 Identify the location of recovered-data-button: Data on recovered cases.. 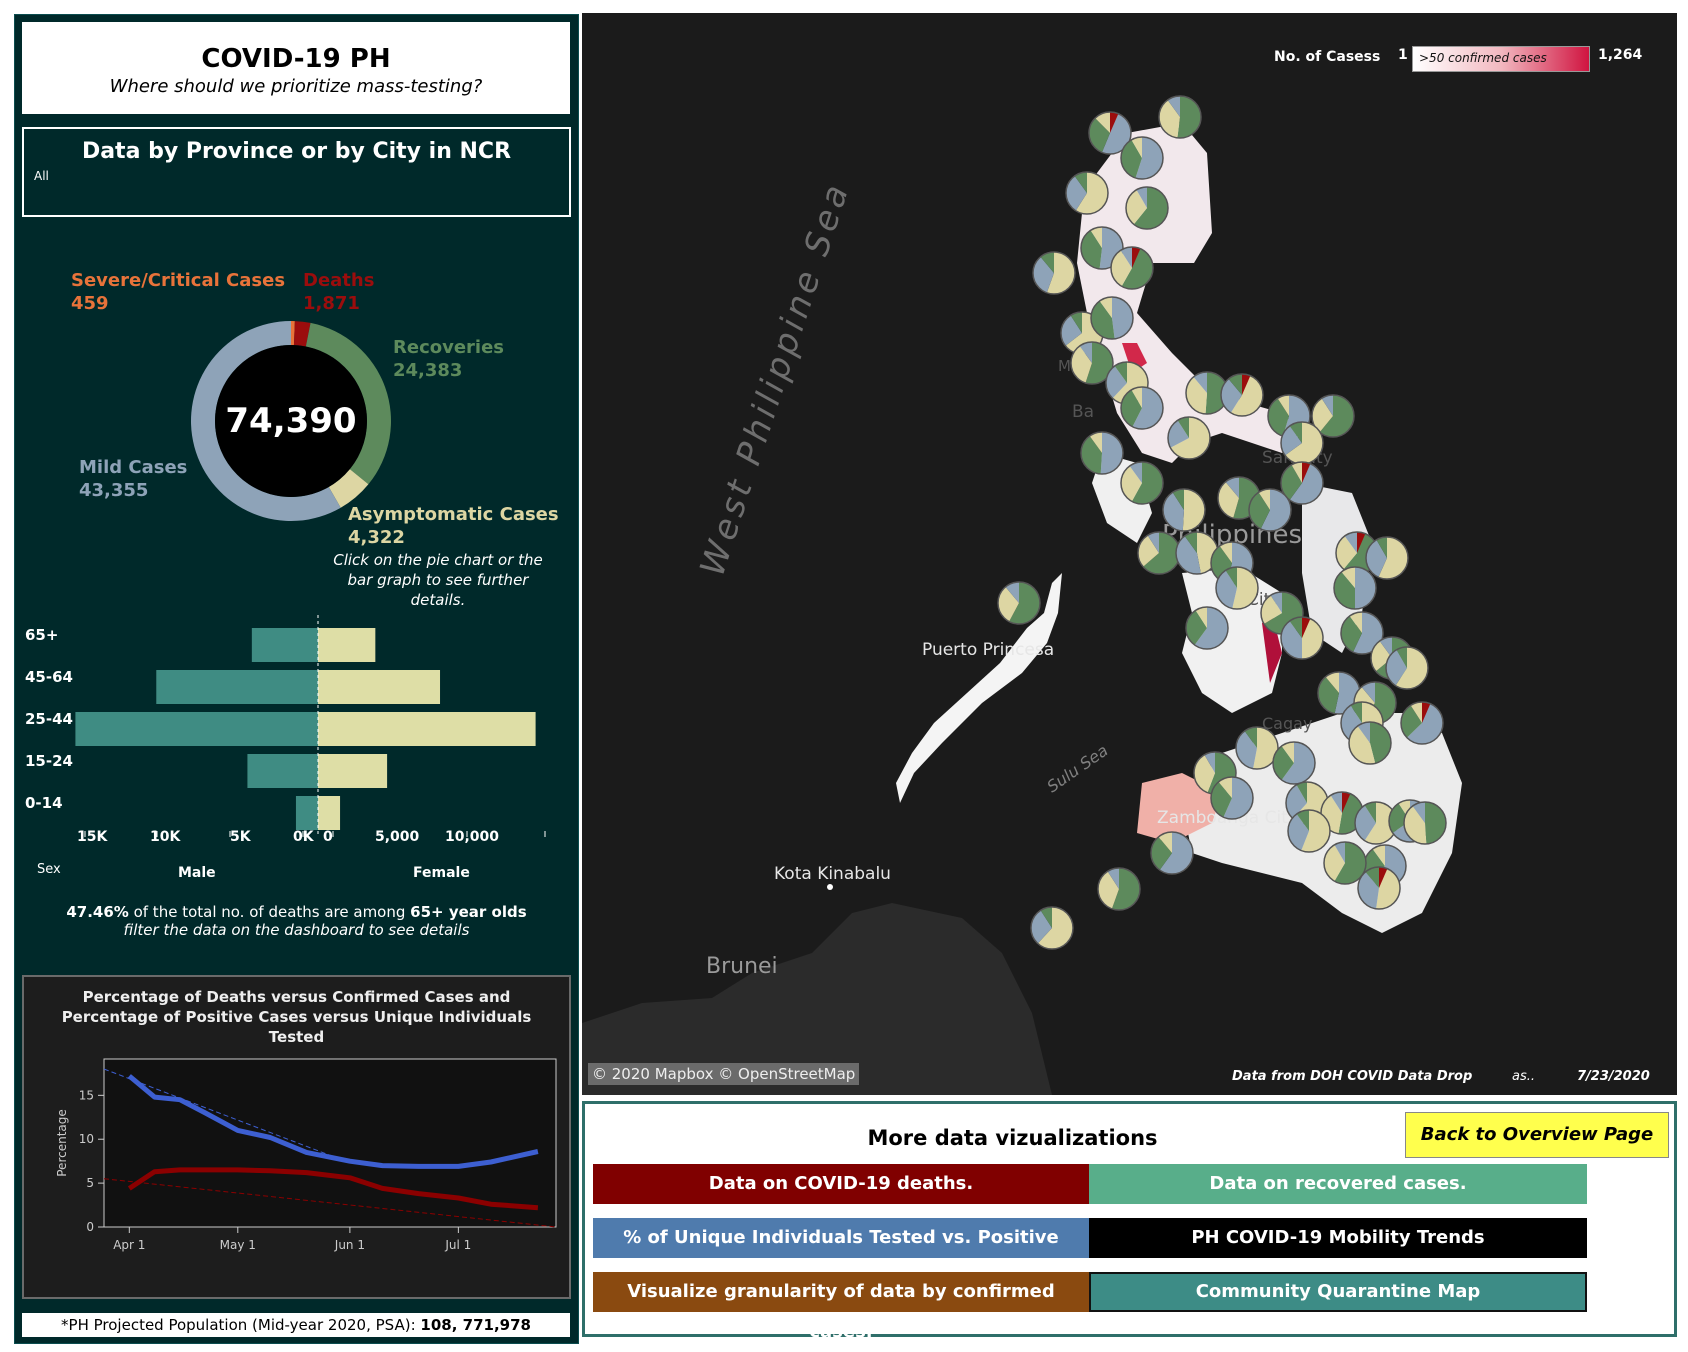
(1338, 1184).